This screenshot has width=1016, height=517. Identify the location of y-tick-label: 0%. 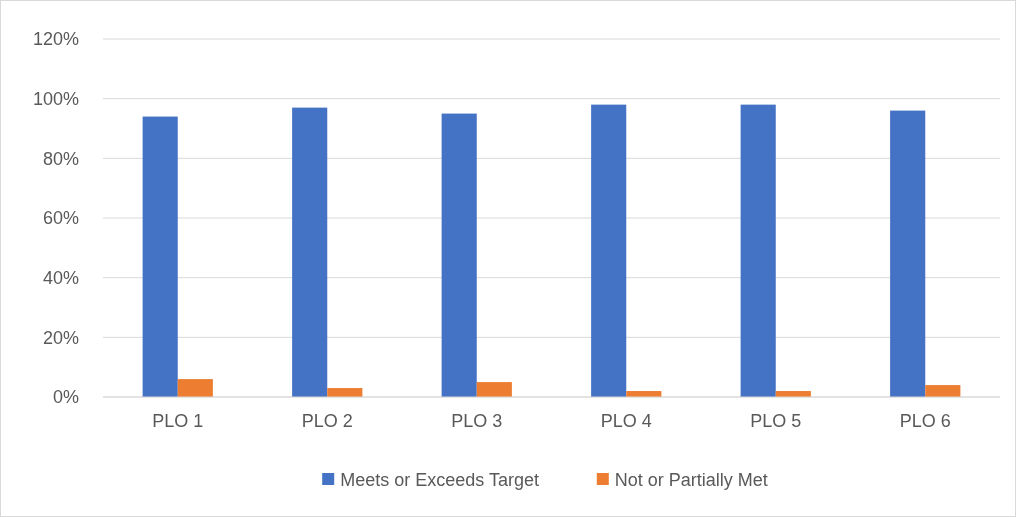
(65, 397).